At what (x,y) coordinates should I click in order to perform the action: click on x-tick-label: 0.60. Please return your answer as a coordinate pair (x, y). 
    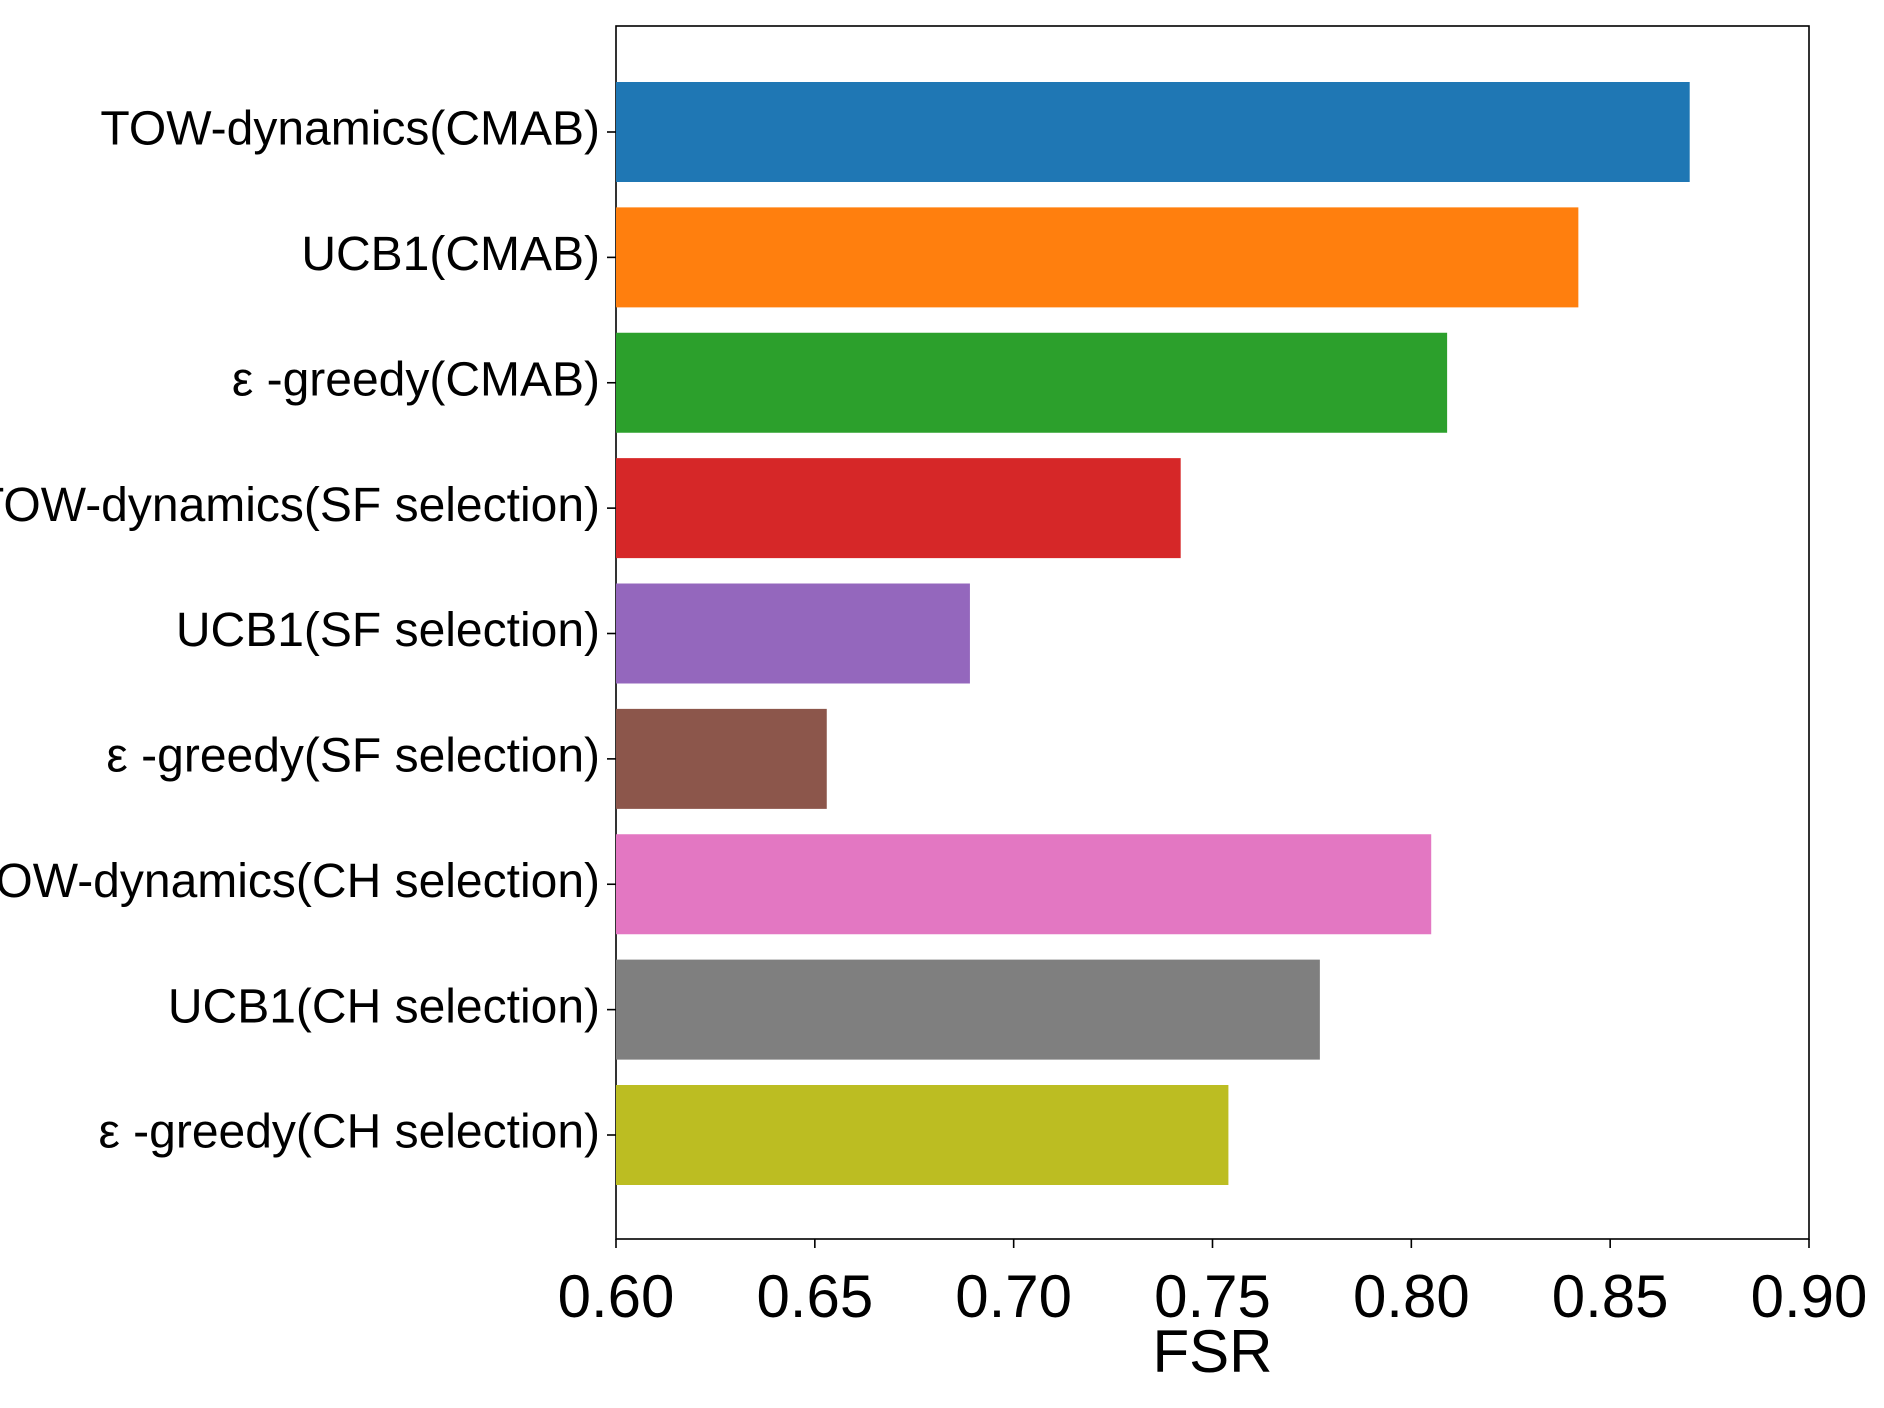
    Looking at the image, I should click on (616, 1296).